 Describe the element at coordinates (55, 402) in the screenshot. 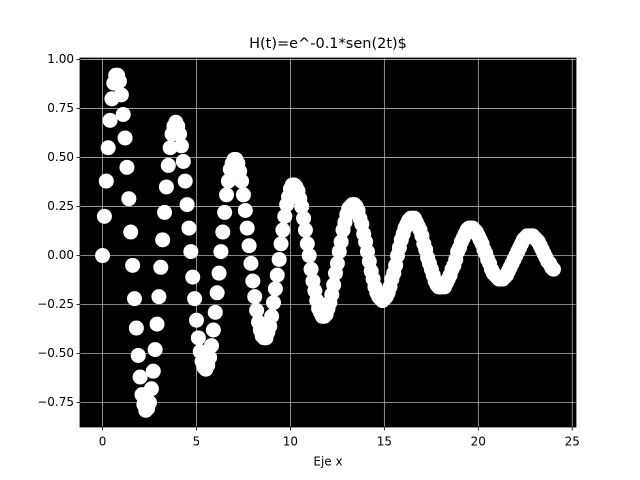

I see `y-tick-label: −0.75` at that location.